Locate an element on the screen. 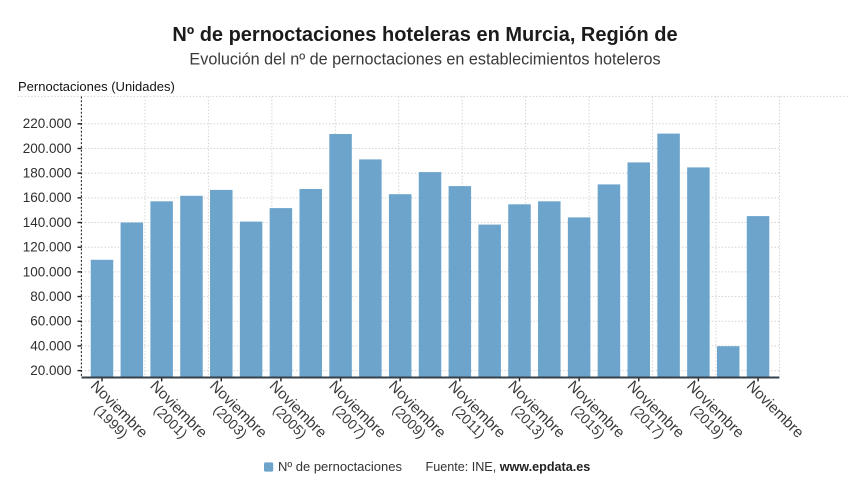 This screenshot has width=850, height=504. svg-text: 100.000 is located at coordinates (47, 271).